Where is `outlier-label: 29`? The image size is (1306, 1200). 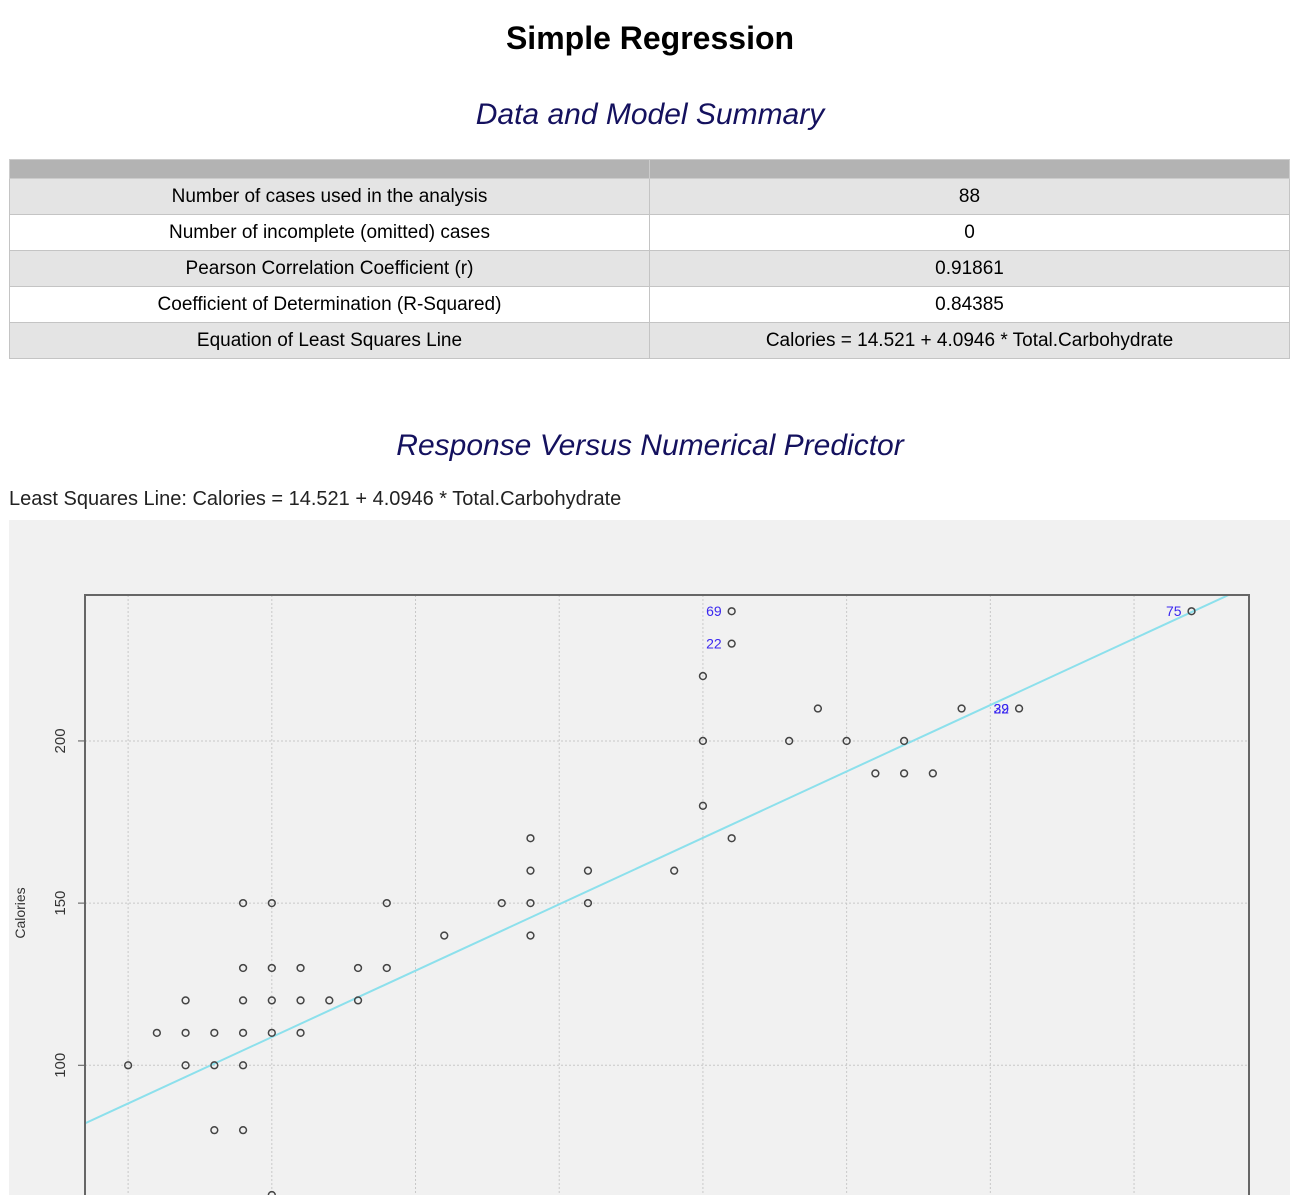 outlier-label: 29 is located at coordinates (1001, 709).